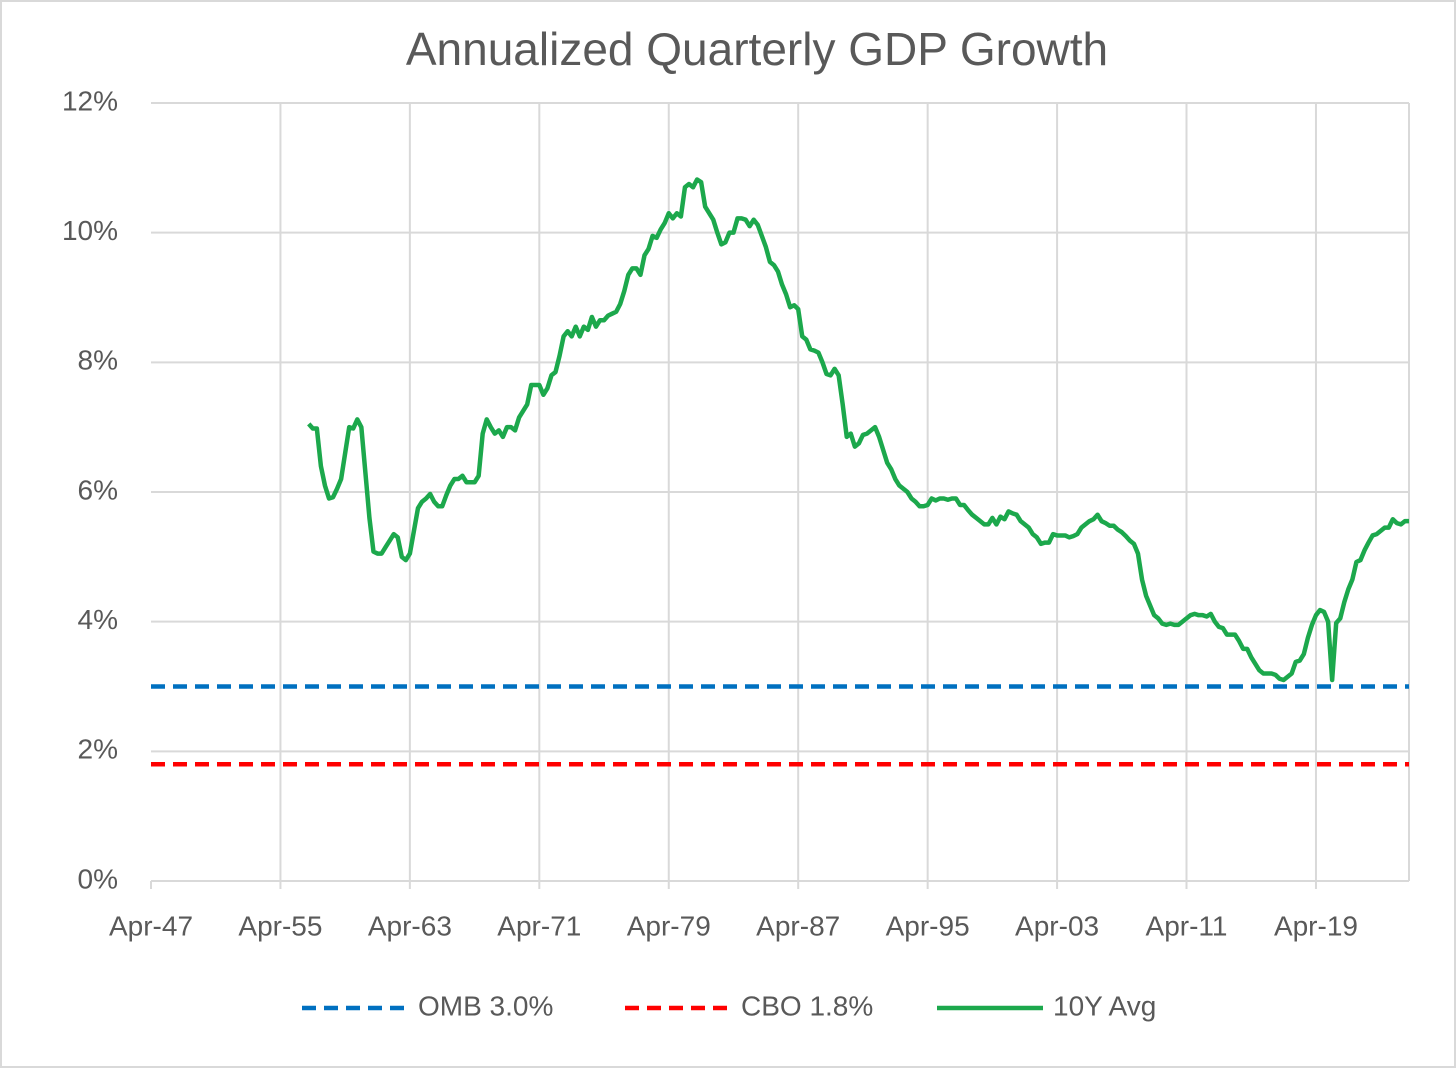 Image resolution: width=1456 pixels, height=1068 pixels. What do you see at coordinates (90, 230) in the screenshot?
I see `y-tick-label: 10%` at bounding box center [90, 230].